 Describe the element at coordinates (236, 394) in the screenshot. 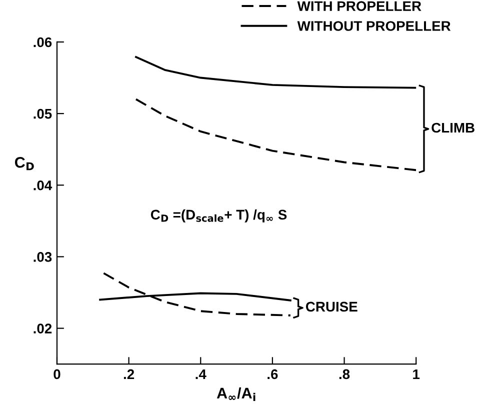

I see `x-axis-title: A$_{∞}$/A$_{i}$` at that location.